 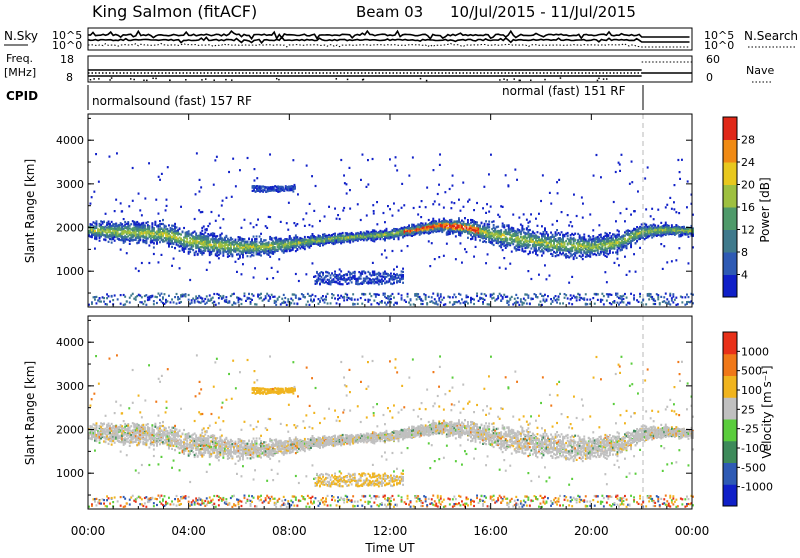 I want to click on nave-tick-bottom: 0, so click(x=709, y=77).